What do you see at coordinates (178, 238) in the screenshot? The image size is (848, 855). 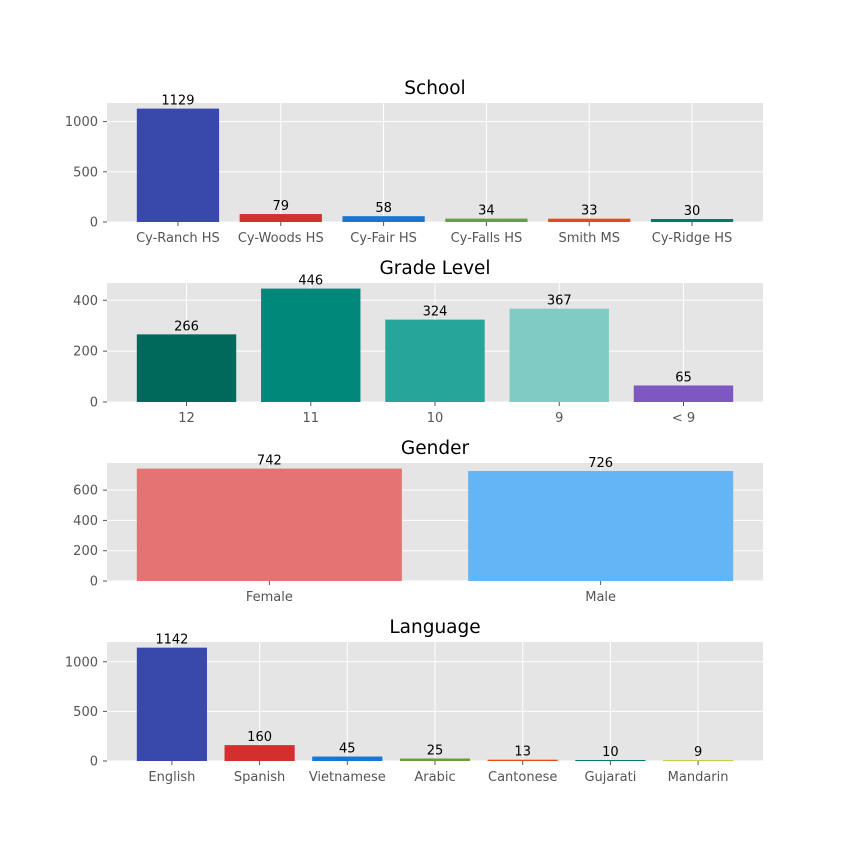 I see `x-tick-label: Cy-Ranch HS` at bounding box center [178, 238].